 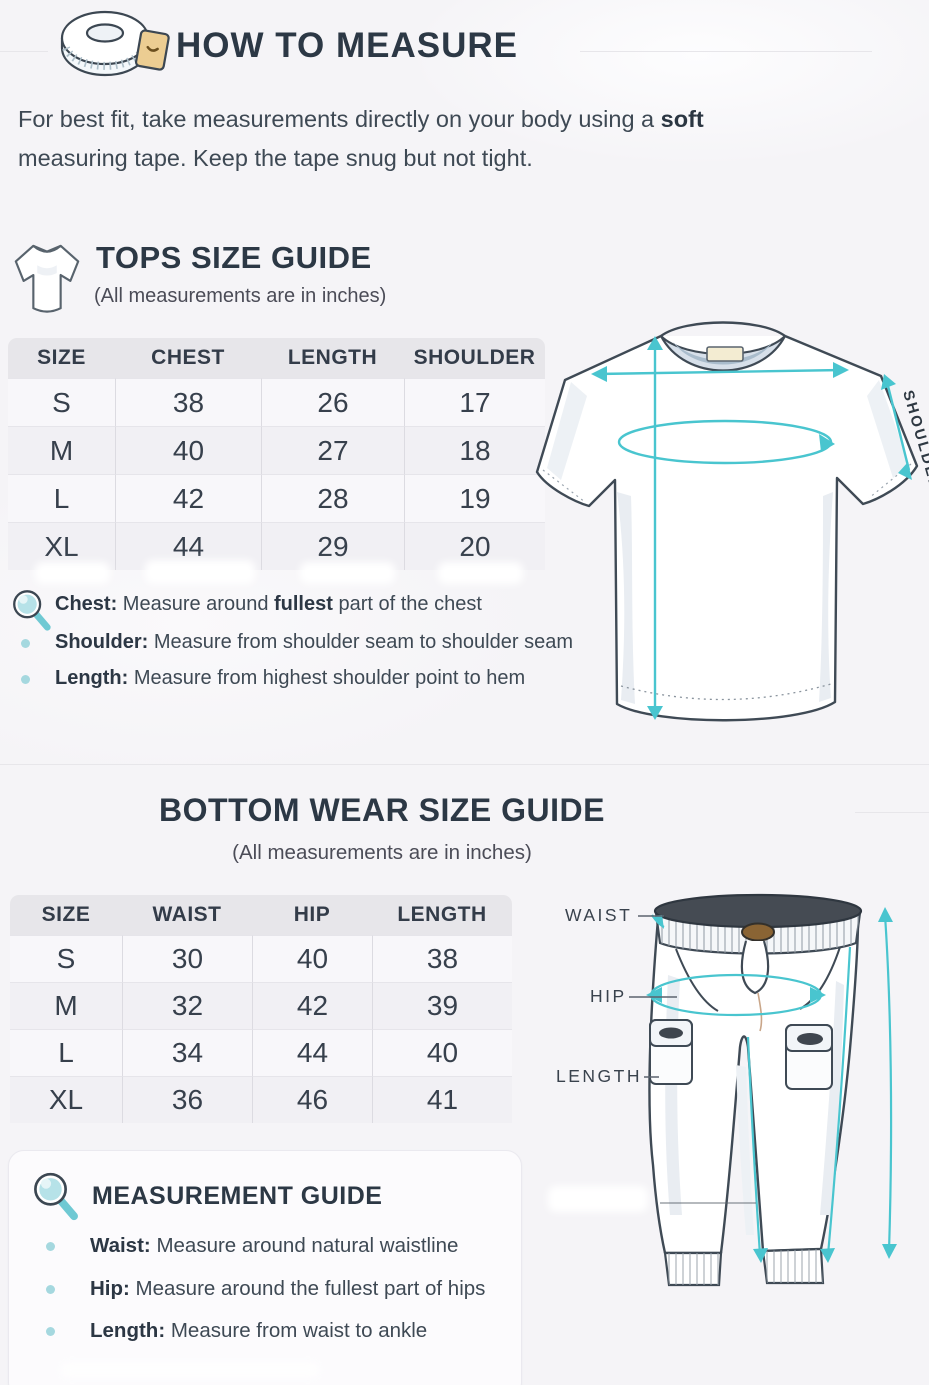 I want to click on column-header-length: LENGTH, so click(x=442, y=915).